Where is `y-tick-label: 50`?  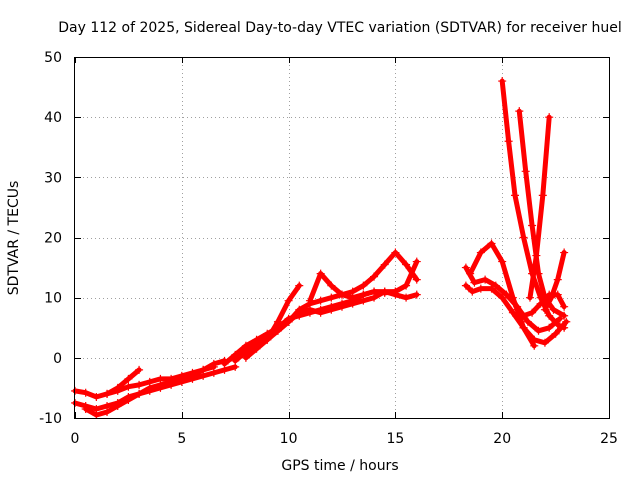 y-tick-label: 50 is located at coordinates (53, 58).